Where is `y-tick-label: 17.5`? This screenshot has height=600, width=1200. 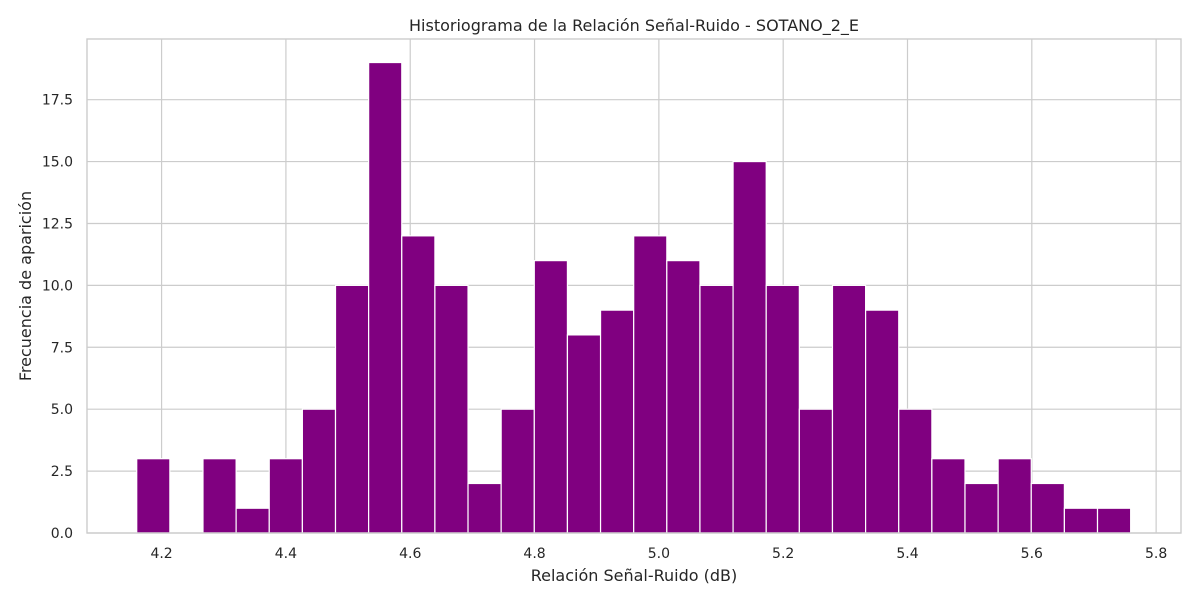
y-tick-label: 17.5 is located at coordinates (57, 101).